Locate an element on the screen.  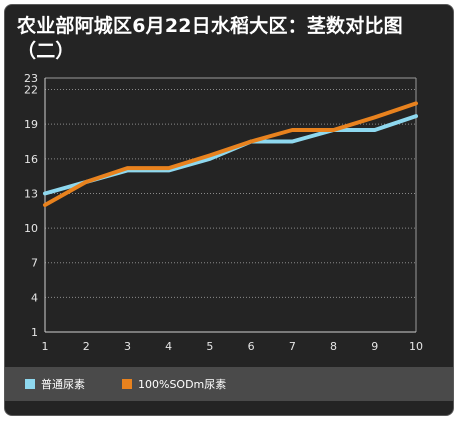
x-tick-label-1: 1 is located at coordinates (45, 346).